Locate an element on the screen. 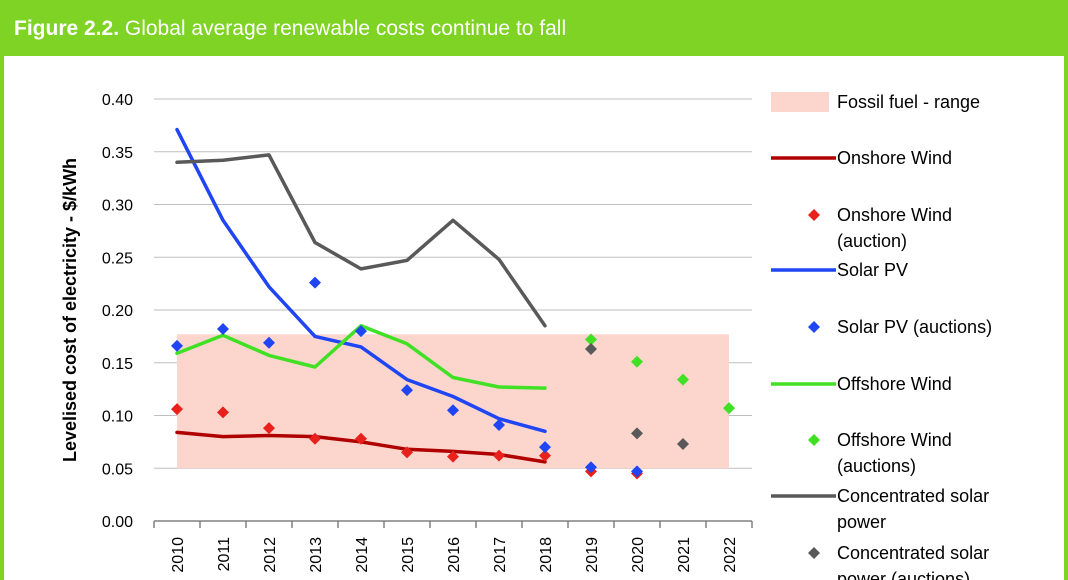 This screenshot has width=1068, height=580. axes is located at coordinates (453, 524).